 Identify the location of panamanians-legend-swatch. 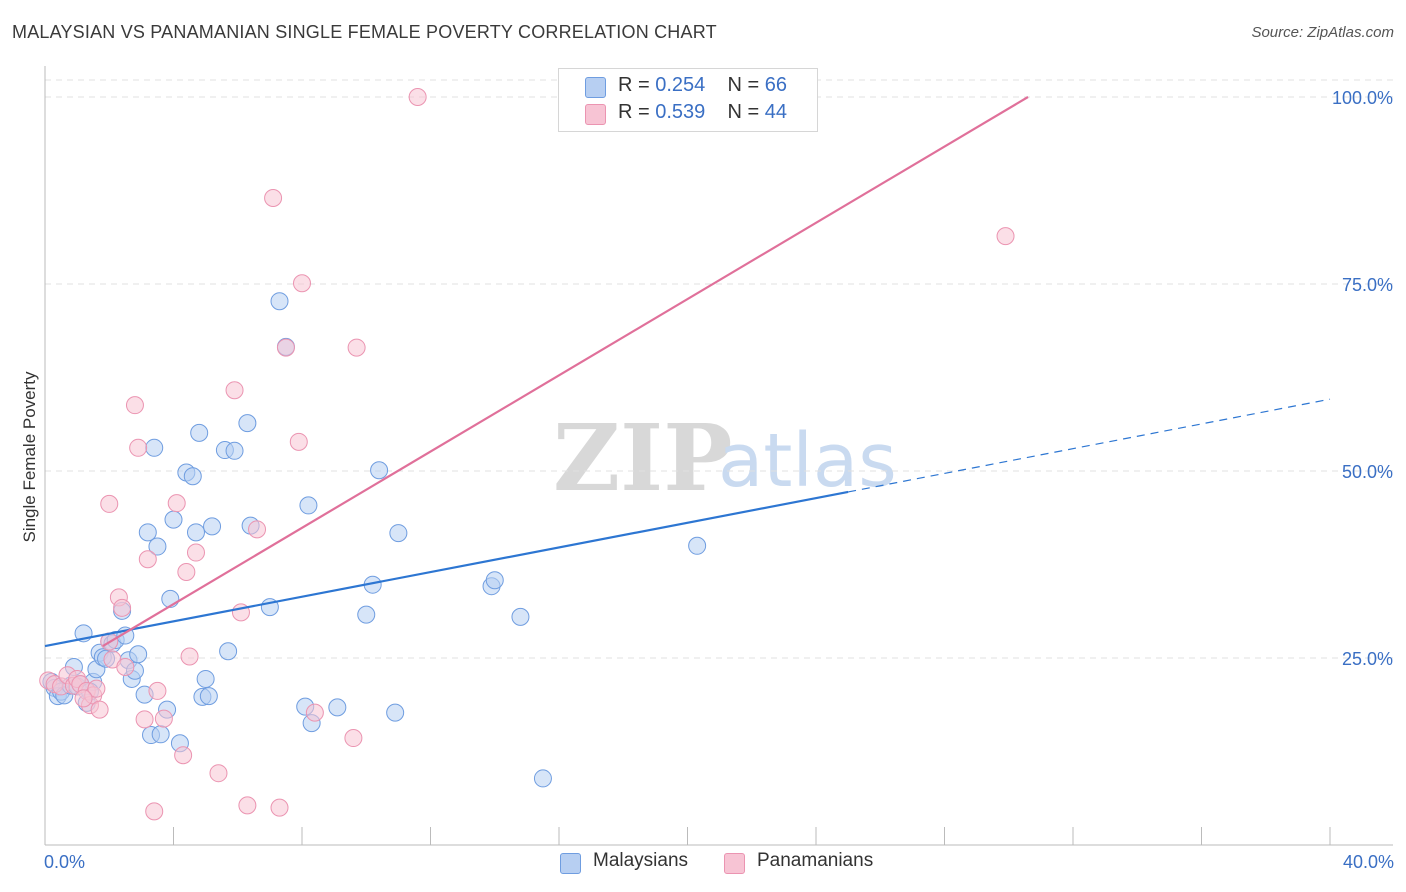
(734, 863).